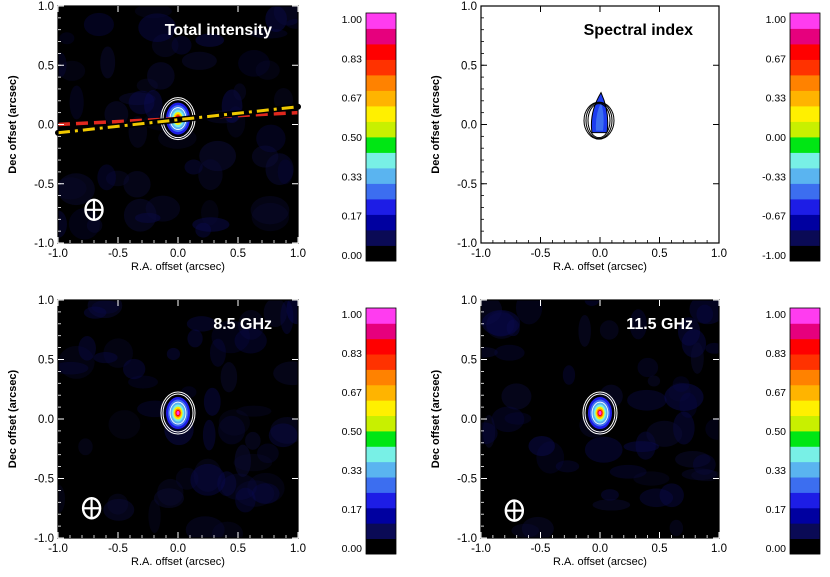 This screenshot has height=577, width=830. I want to click on colorbar-frame, so click(805, 431).